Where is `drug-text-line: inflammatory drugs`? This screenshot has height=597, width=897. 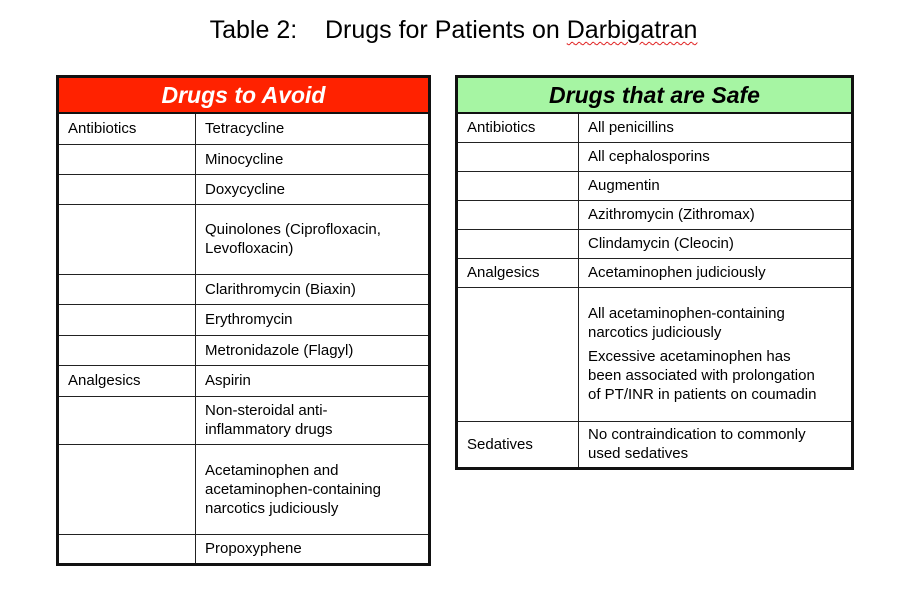
drug-text-line: inflammatory drugs is located at coordinates (269, 429).